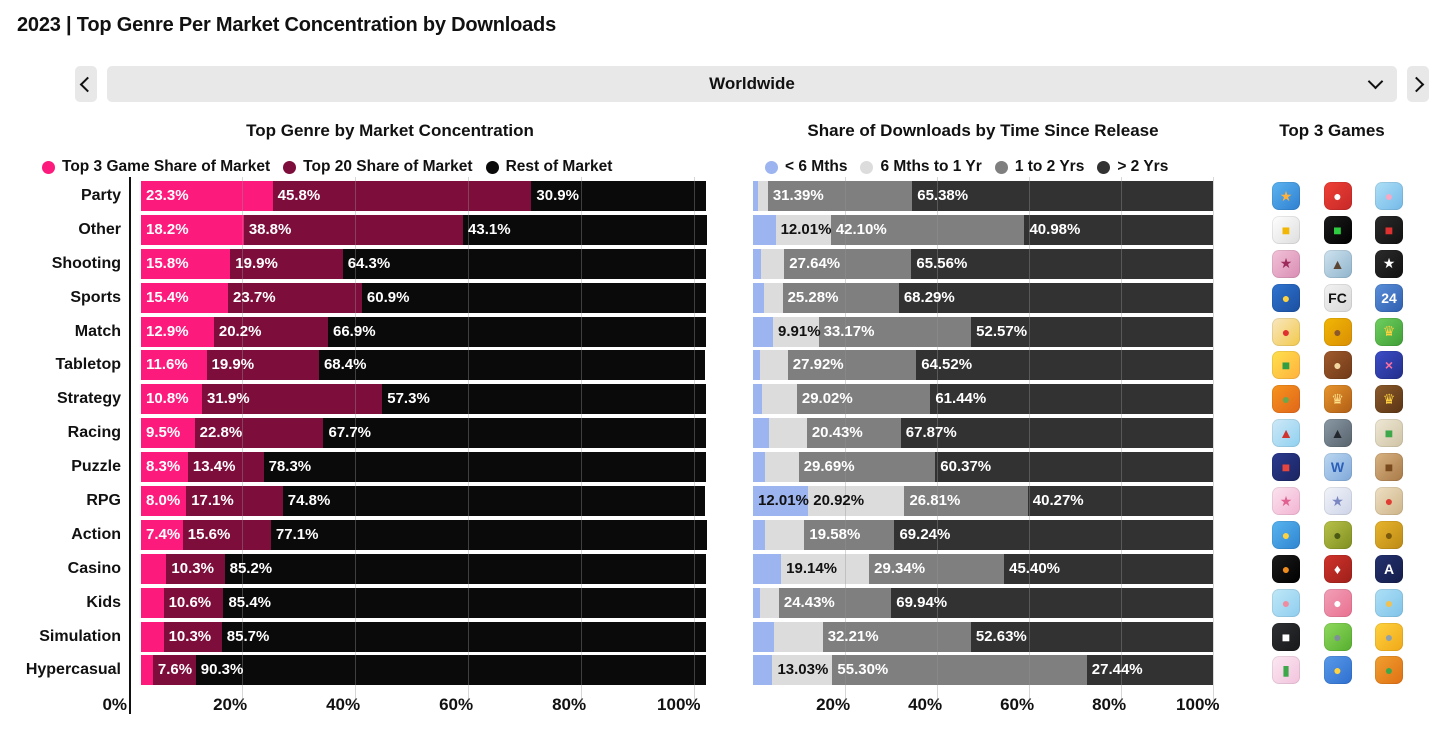 This screenshot has width=1456, height=739. I want to click on bar-segment: 45.40%, so click(1108, 568).